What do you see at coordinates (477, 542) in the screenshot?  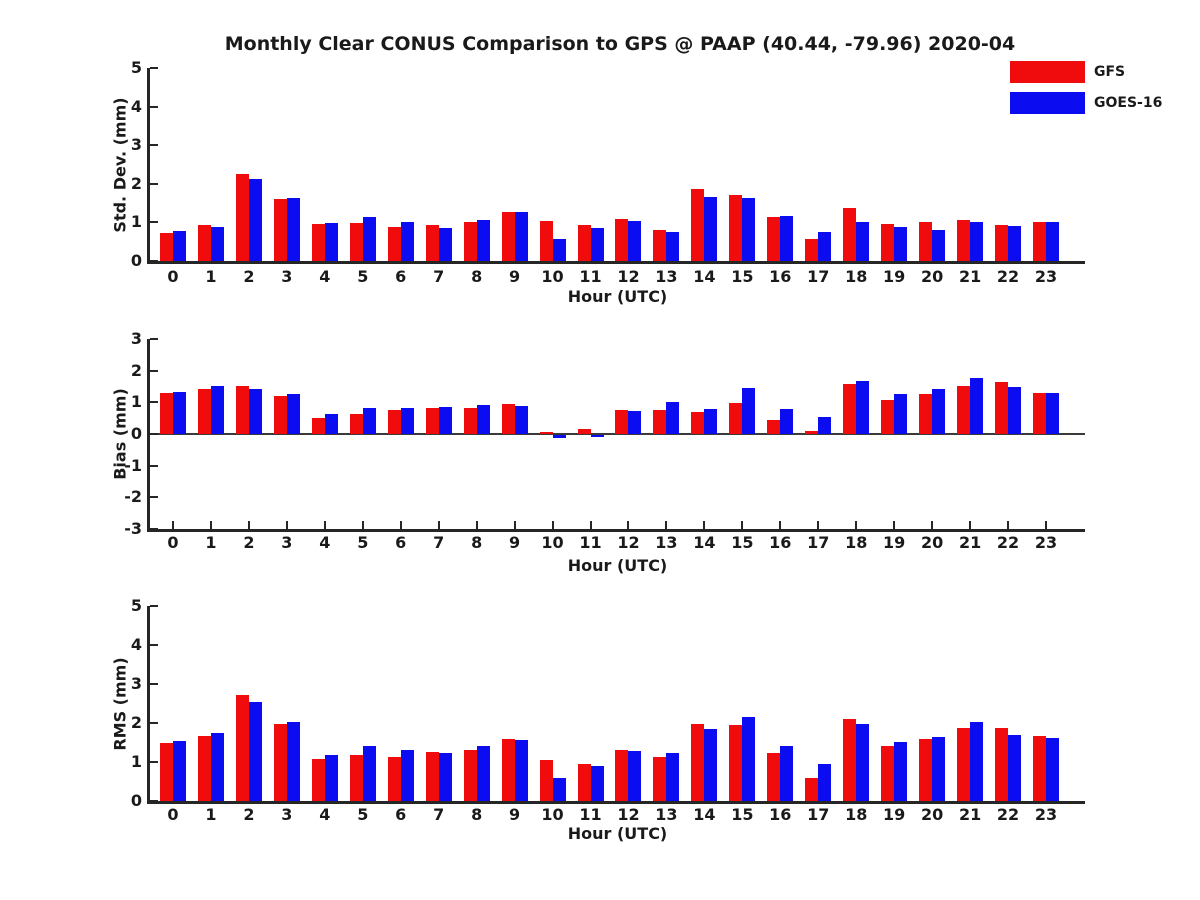 I see `x-tick-label: 8` at bounding box center [477, 542].